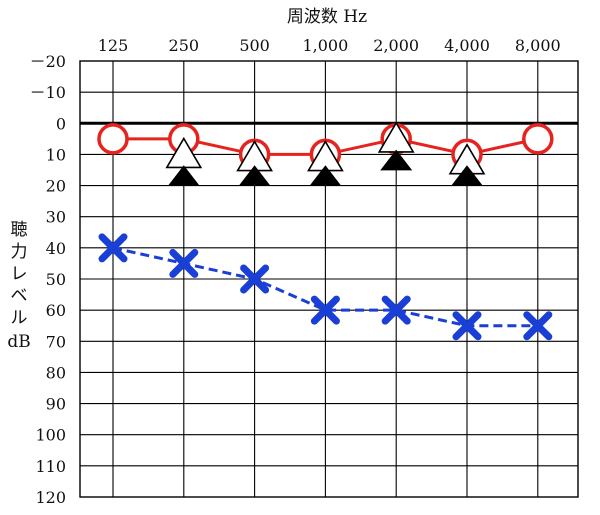 The width and height of the screenshot is (600, 515). I want to click on x-tick-labels: 125 250 500 1,000 2,000 4,000 8,000, so click(329, 45).